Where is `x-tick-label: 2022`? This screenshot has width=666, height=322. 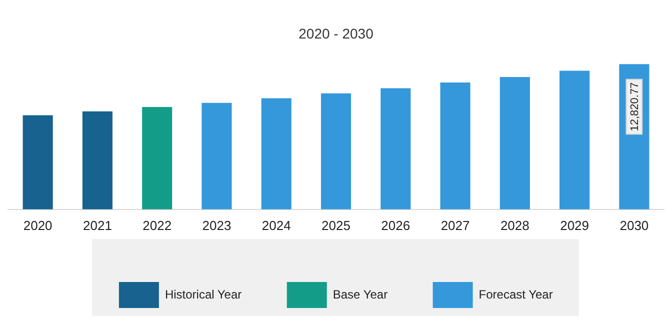
x-tick-label: 2022 is located at coordinates (157, 225).